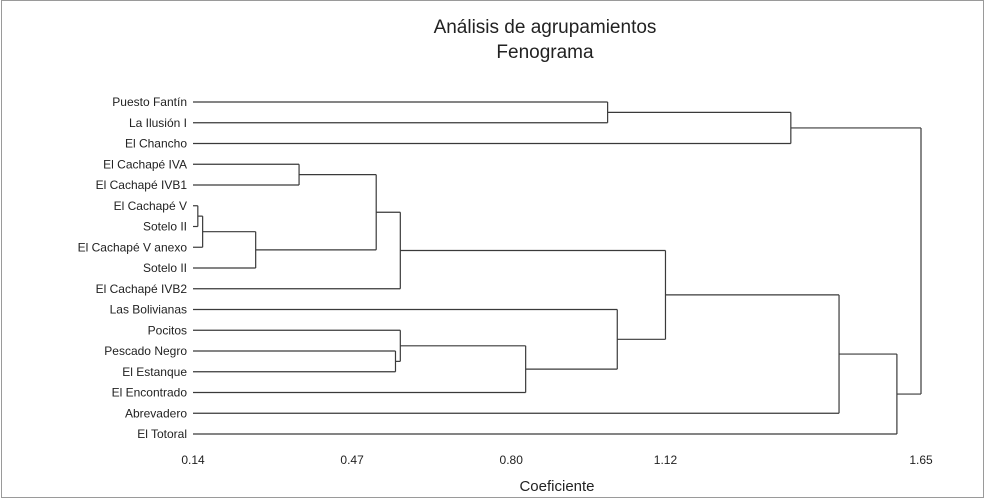  I want to click on leaf-label: El Chancho, so click(156, 144).